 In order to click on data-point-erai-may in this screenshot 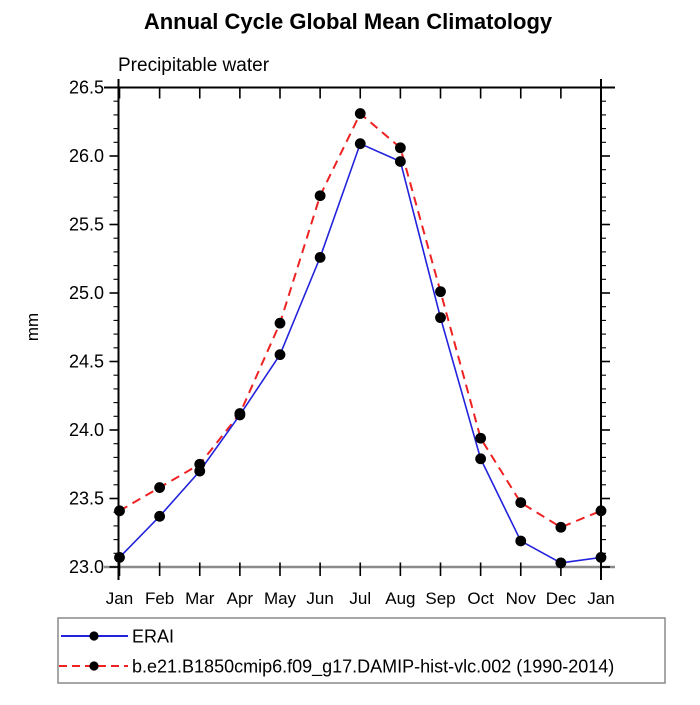, I will do `click(280, 355)`.